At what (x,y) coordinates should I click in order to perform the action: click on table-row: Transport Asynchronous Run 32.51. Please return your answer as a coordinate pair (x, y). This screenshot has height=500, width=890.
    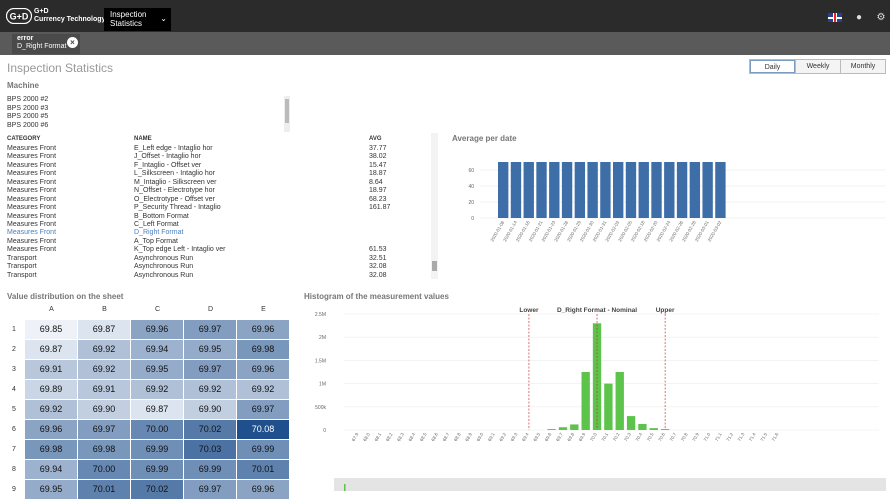
    Looking at the image, I should click on (217, 259).